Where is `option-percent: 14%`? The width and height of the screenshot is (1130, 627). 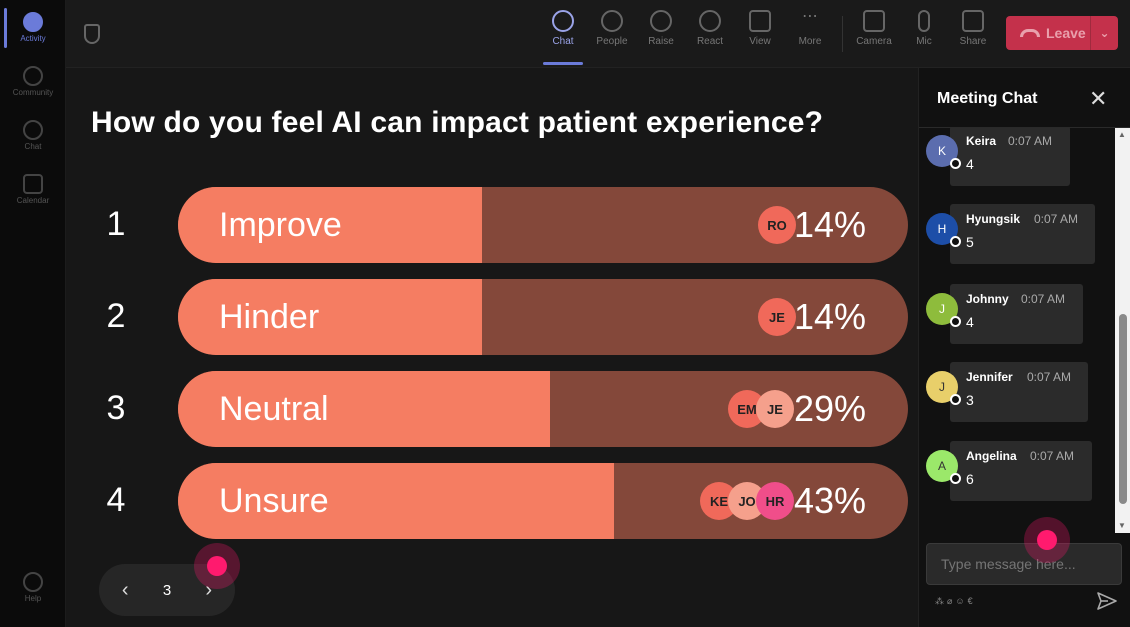 option-percent: 14% is located at coordinates (829, 224).